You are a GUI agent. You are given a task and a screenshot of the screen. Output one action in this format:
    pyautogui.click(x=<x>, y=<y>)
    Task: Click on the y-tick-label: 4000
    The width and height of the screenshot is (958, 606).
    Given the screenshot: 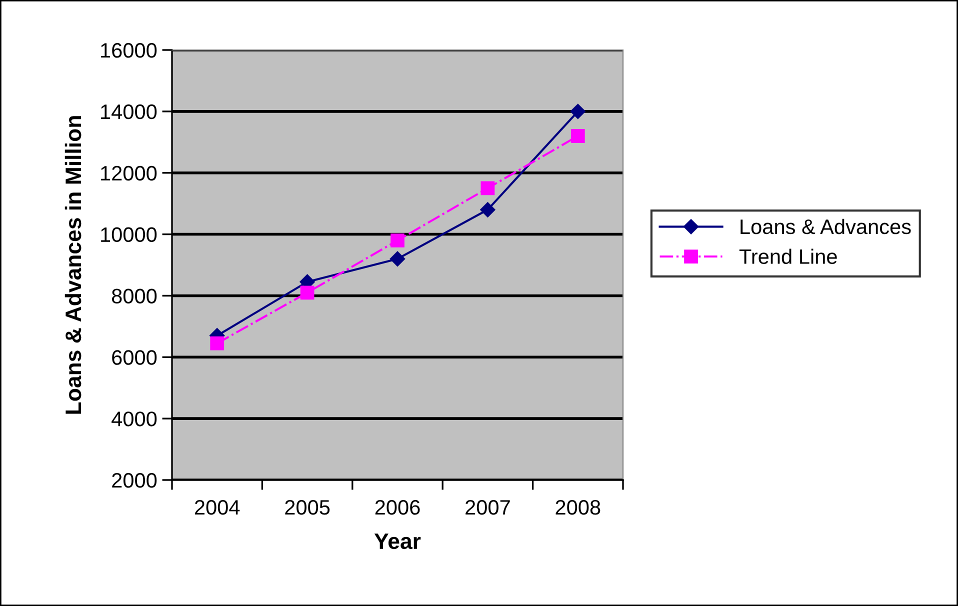 What is the action you would take?
    pyautogui.click(x=134, y=419)
    